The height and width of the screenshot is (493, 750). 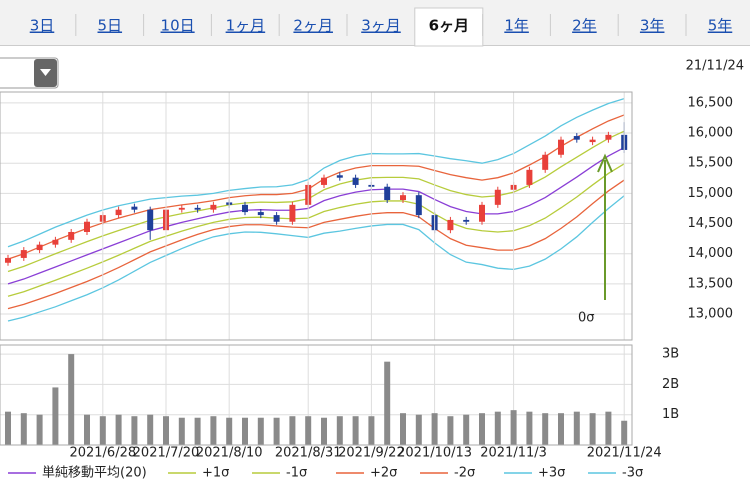 What do you see at coordinates (102, 453) in the screenshot?
I see `x-tick-label: 2021/6/28` at bounding box center [102, 453].